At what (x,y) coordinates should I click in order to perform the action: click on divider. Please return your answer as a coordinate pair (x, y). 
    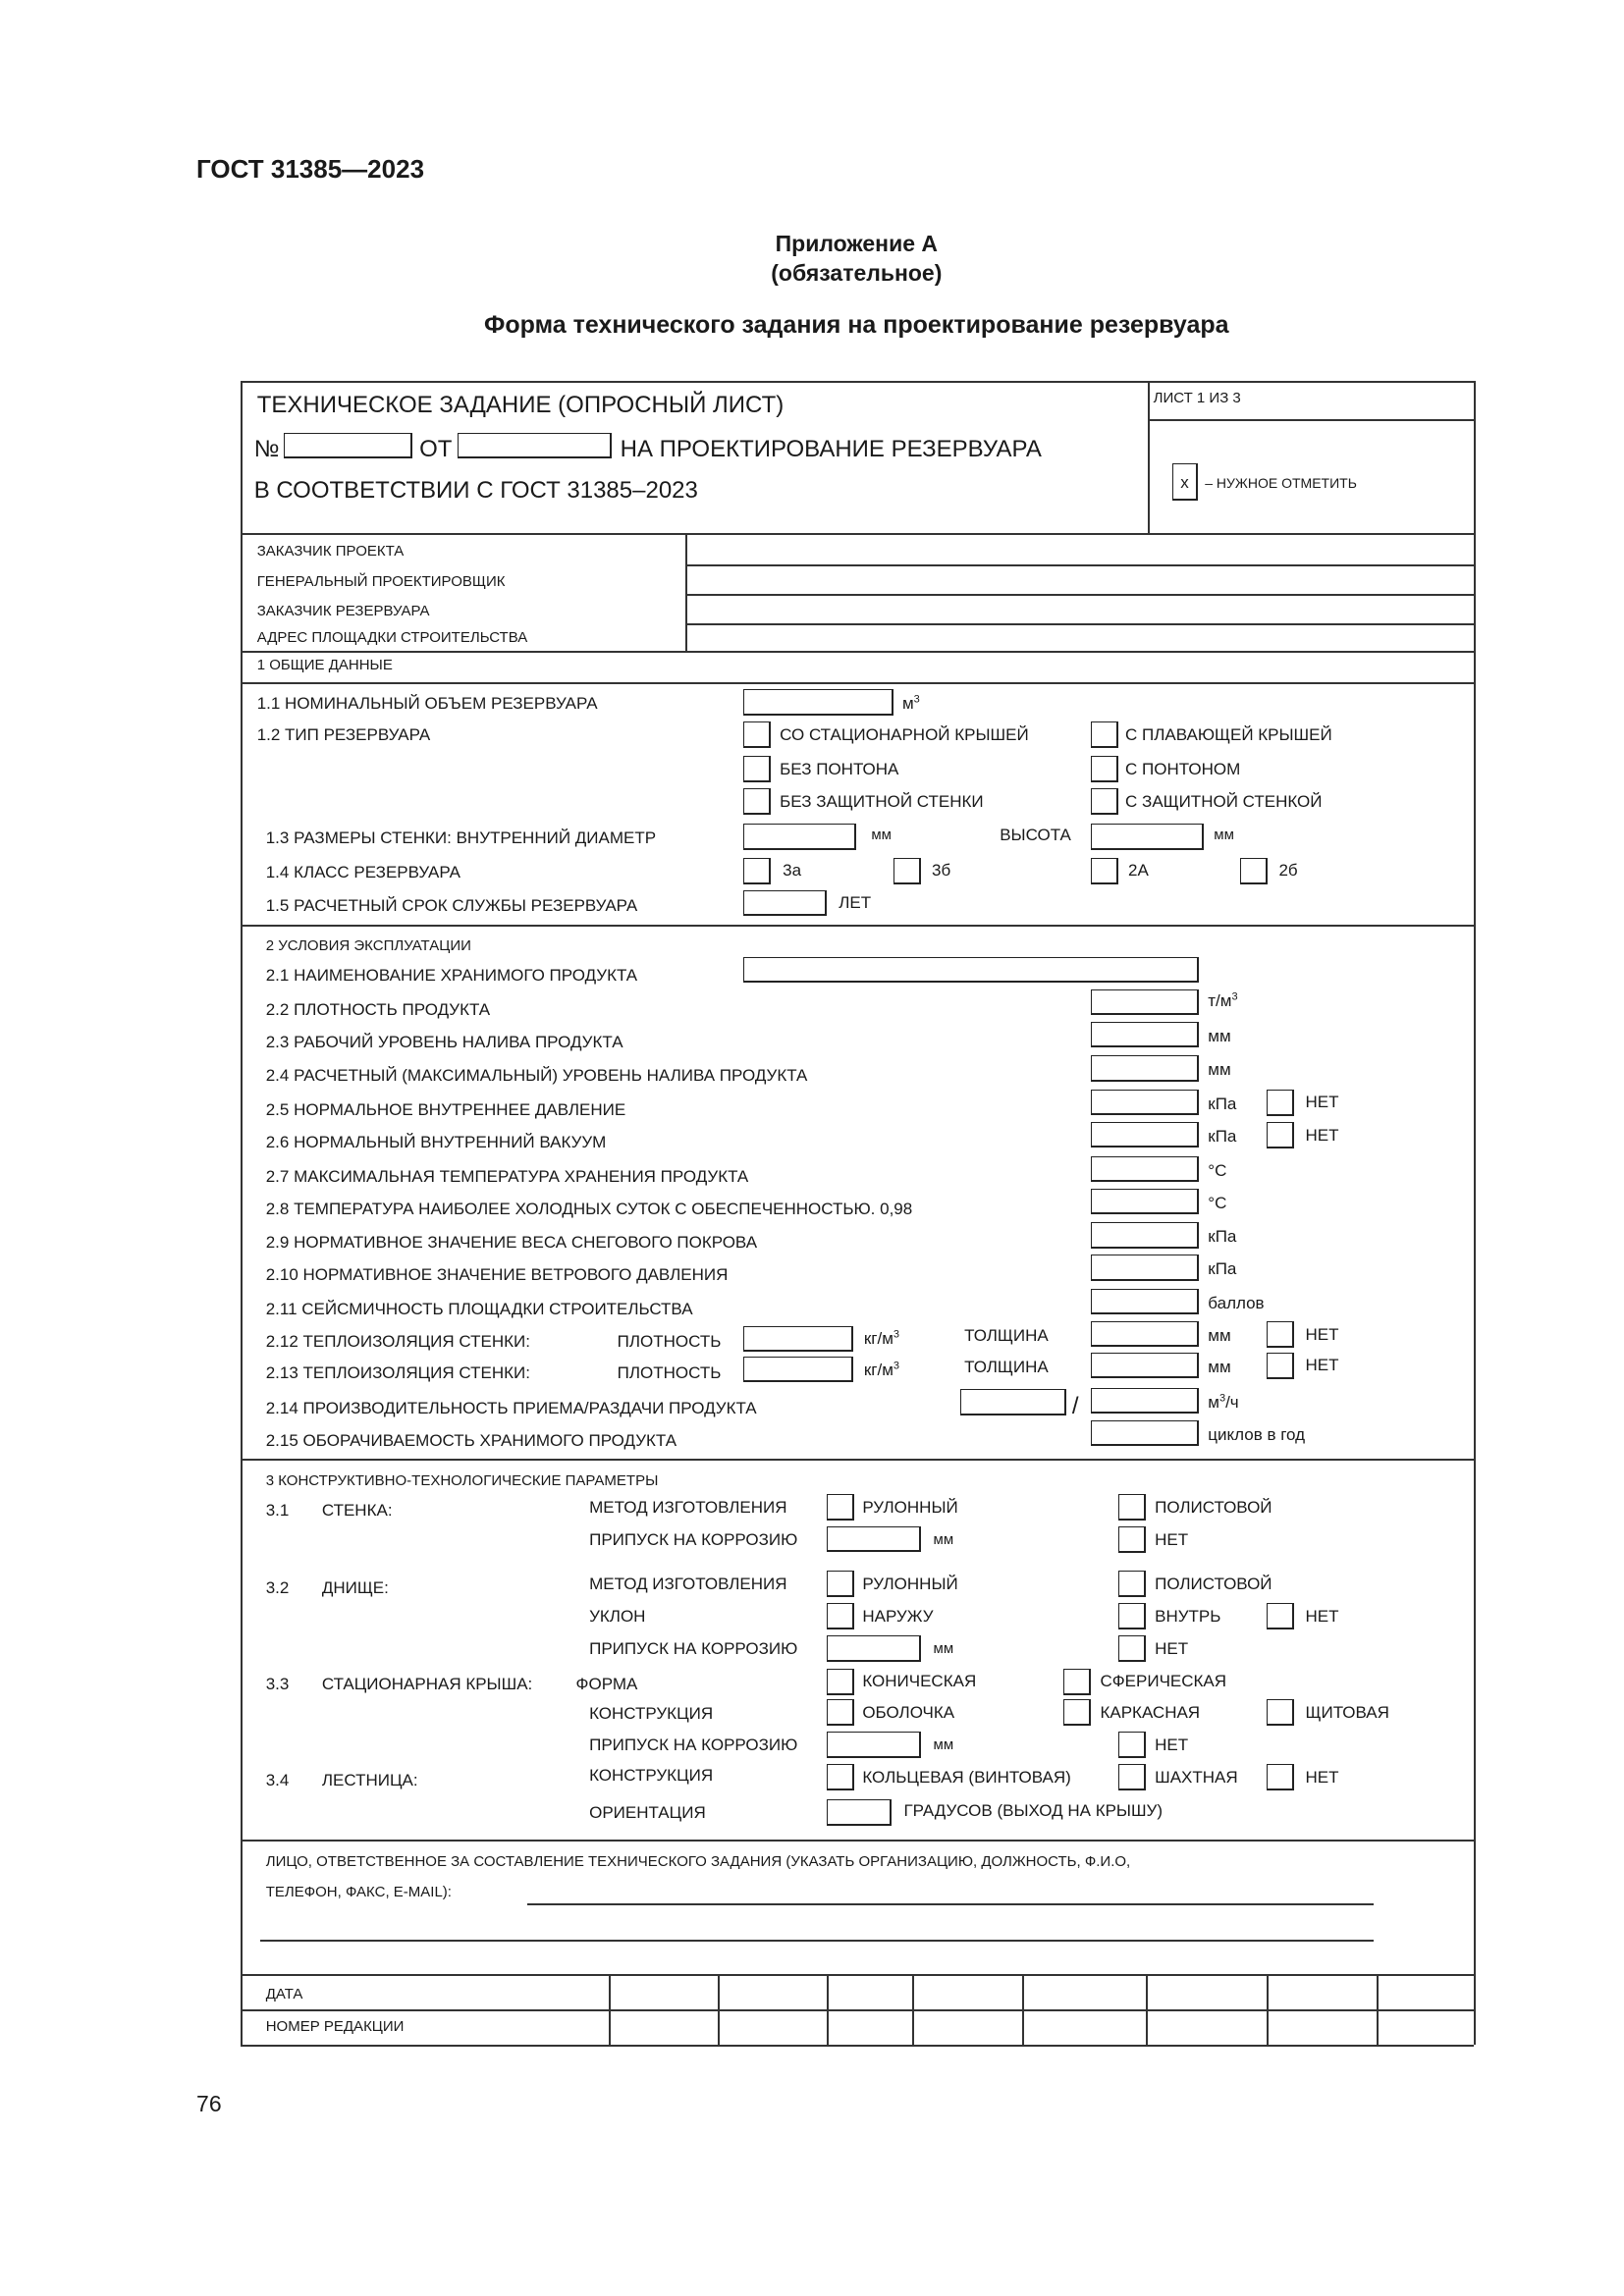
    Looking at the image, I should click on (1148, 457).